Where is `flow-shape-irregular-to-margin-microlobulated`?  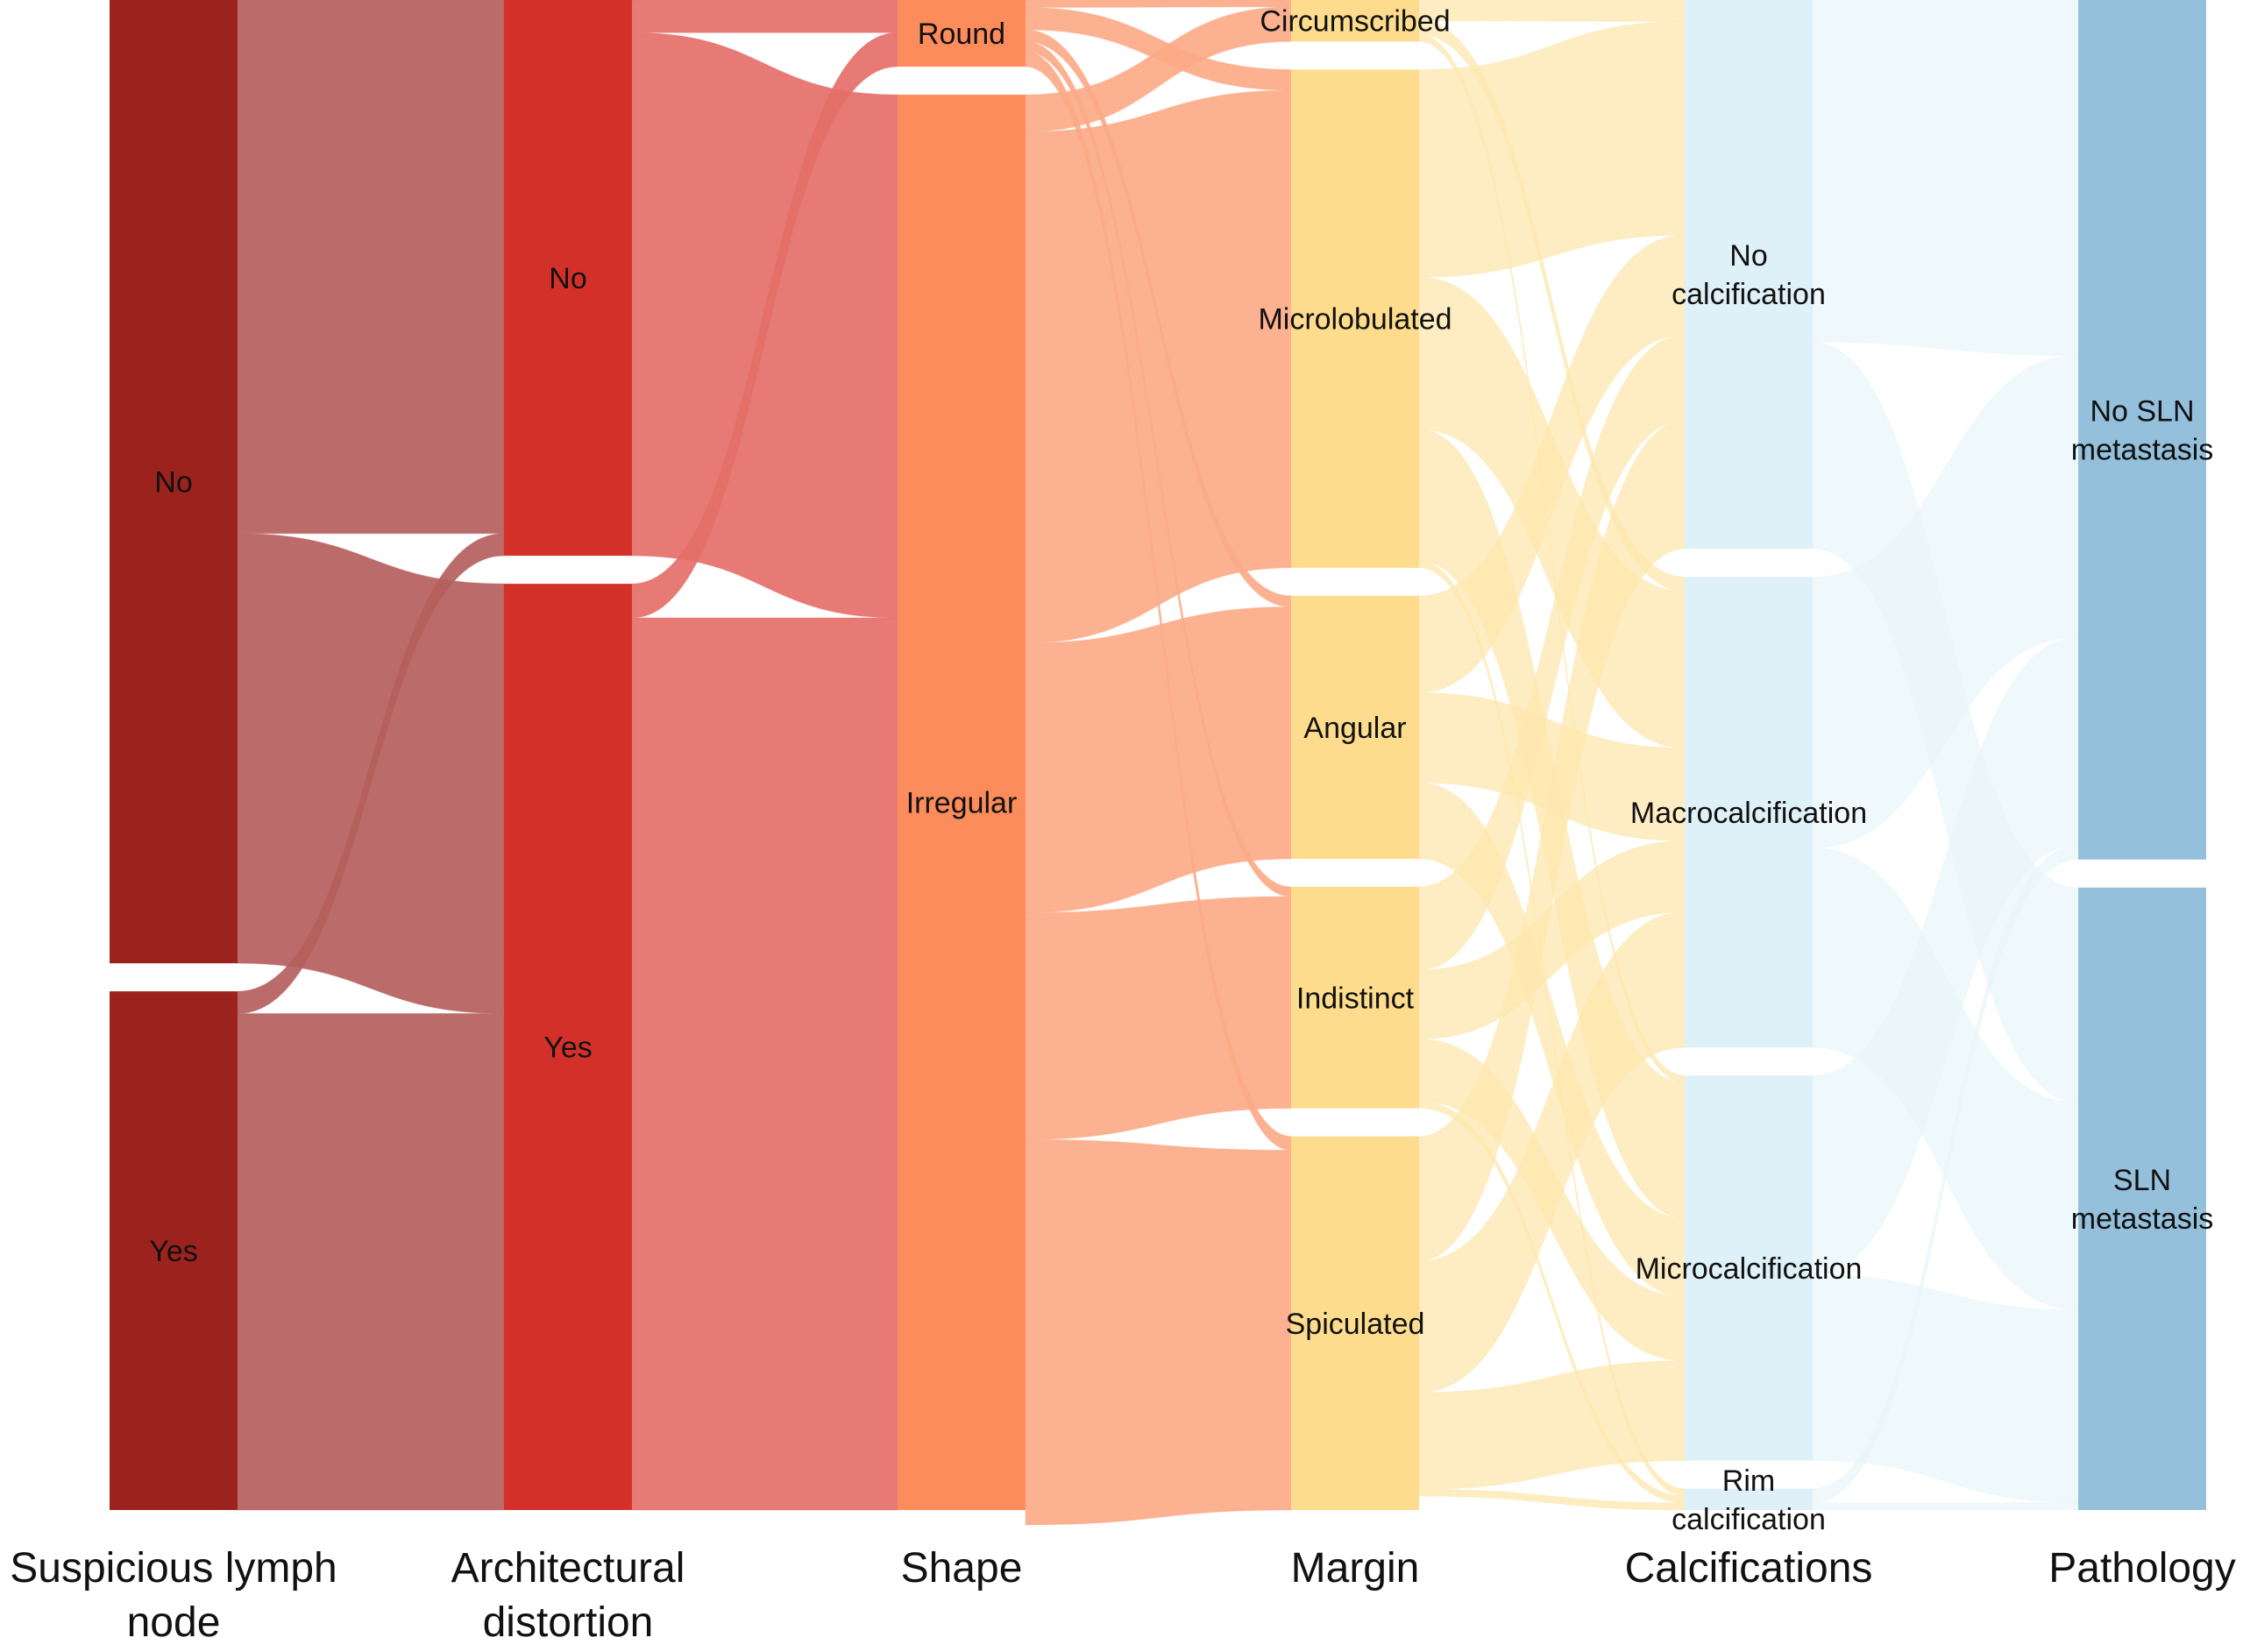 flow-shape-irregular-to-margin-microlobulated is located at coordinates (1158, 366).